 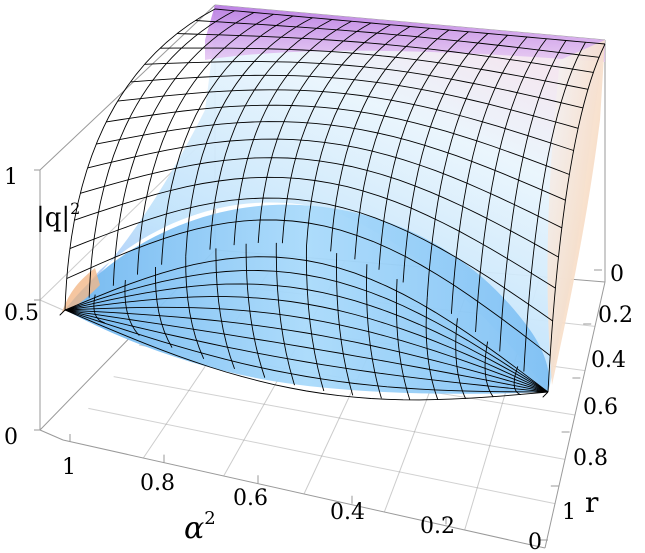 I want to click on z-axis-ticks: 1 0.5 0, so click(x=21, y=307).